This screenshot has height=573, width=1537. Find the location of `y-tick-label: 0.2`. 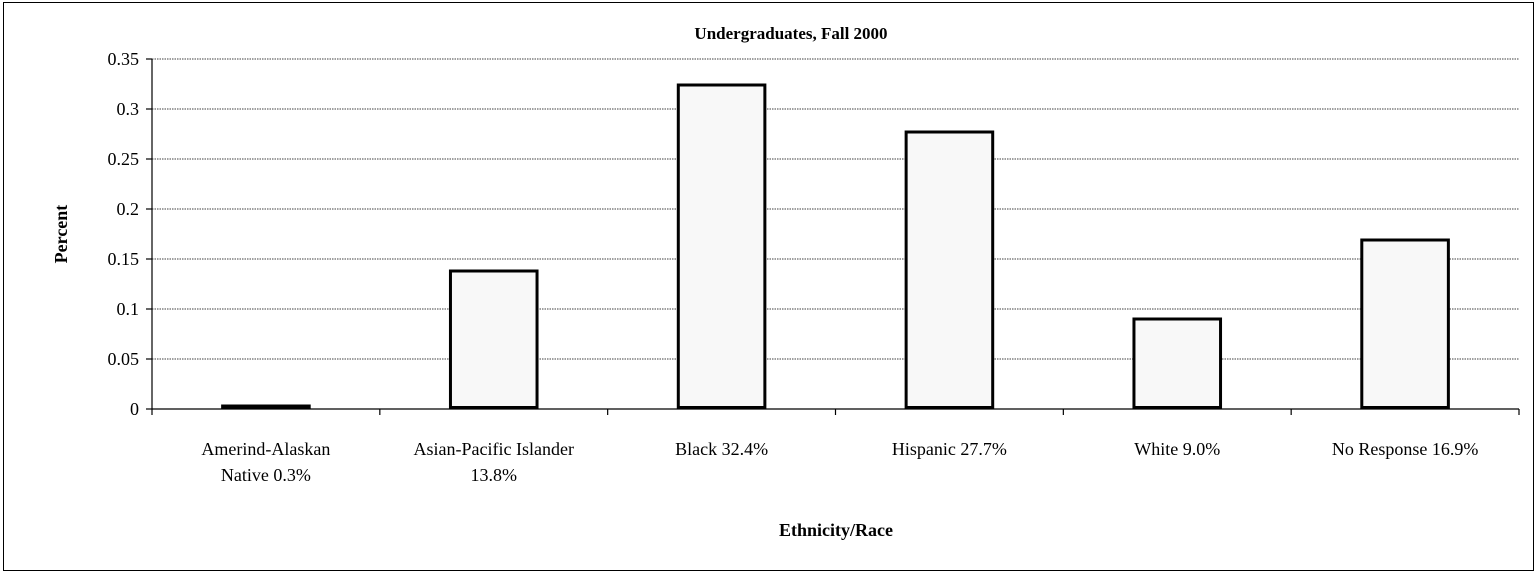

y-tick-label: 0.2 is located at coordinates (128, 209).